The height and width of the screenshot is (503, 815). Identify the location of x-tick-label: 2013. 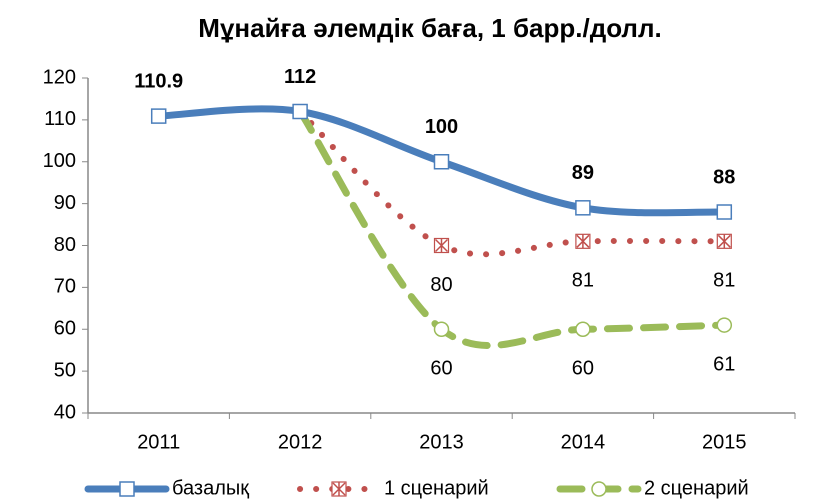
(441, 442).